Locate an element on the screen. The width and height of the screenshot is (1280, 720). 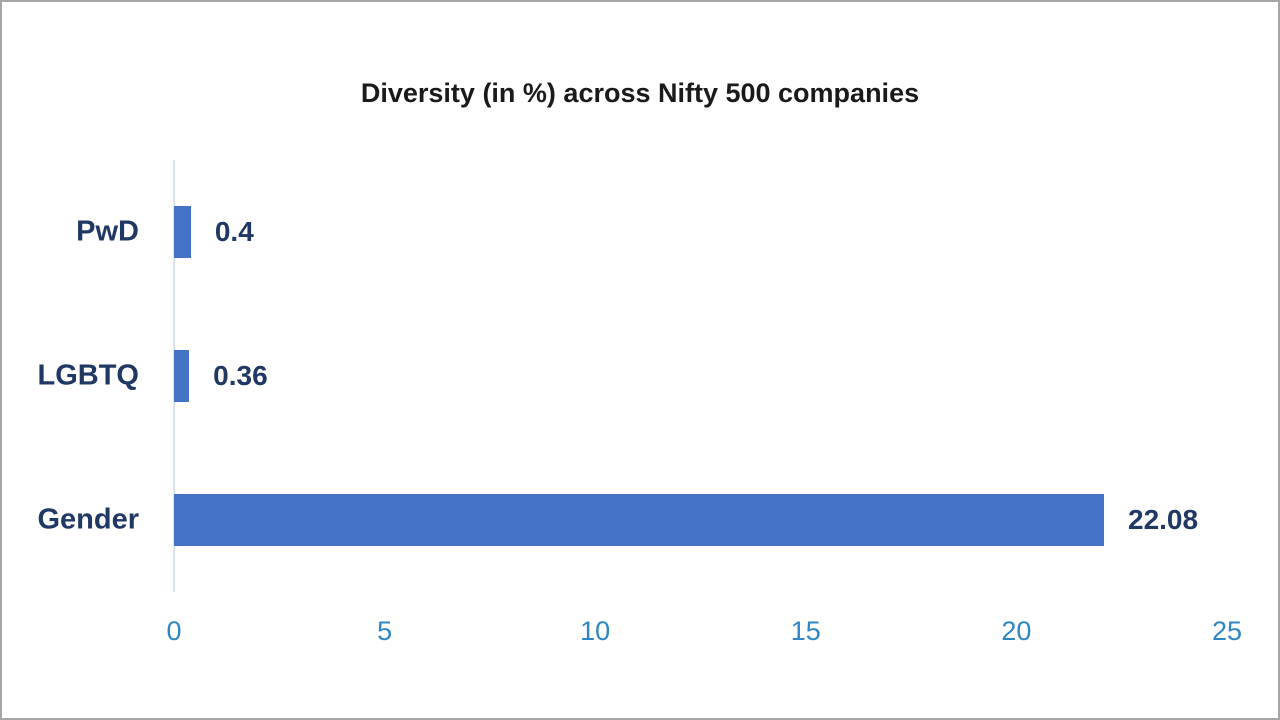
data-label: 22.08 is located at coordinates (1163, 519).